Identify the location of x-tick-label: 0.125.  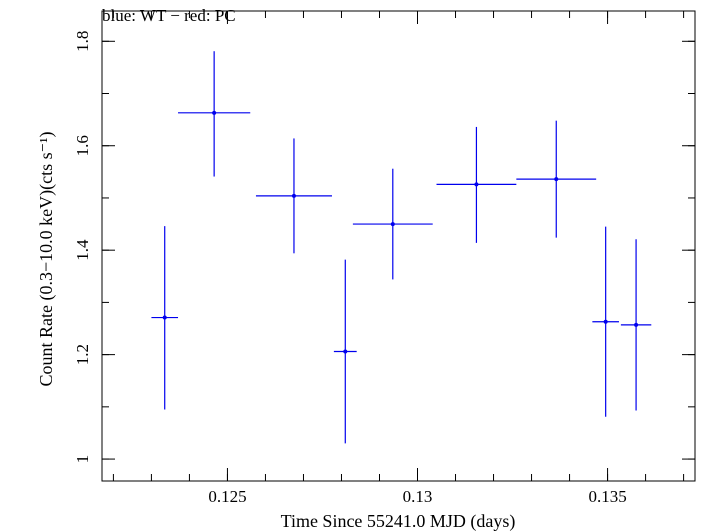
(227, 496).